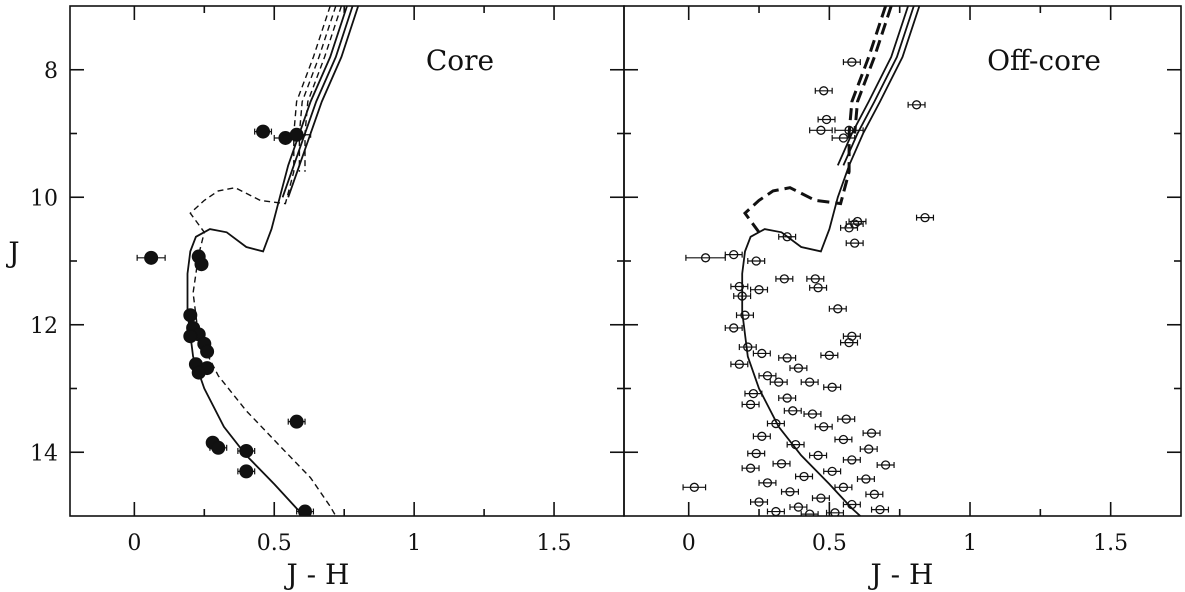 The height and width of the screenshot is (592, 1185). Describe the element at coordinates (44, 453) in the screenshot. I see `y-tick-label: 14` at that location.